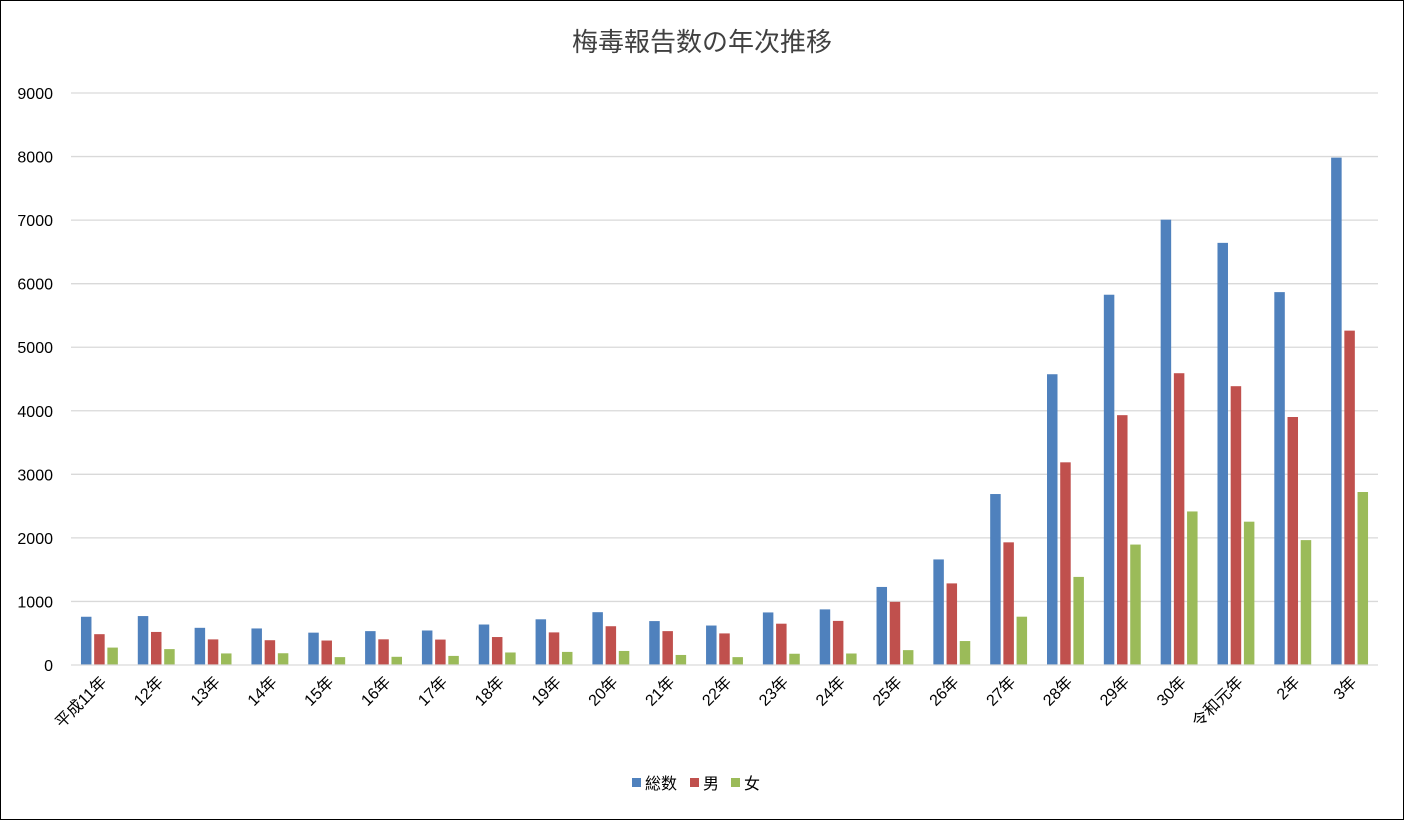  I want to click on y-tick-label: 3000, so click(35, 475).